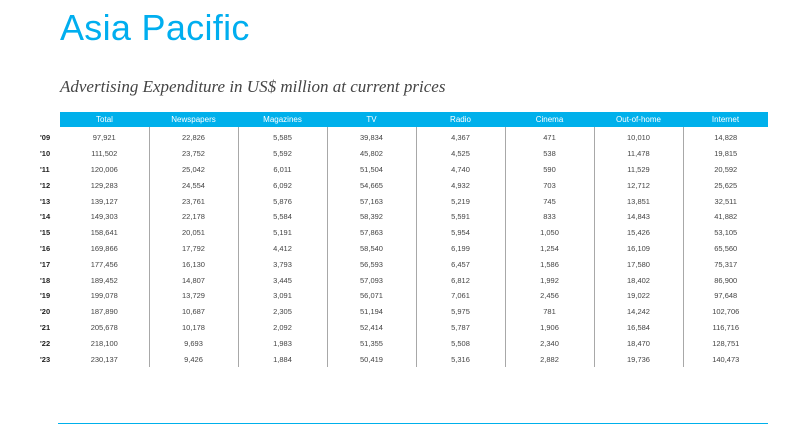  Describe the element at coordinates (372, 343) in the screenshot. I see `value-cell: 51,355` at that location.